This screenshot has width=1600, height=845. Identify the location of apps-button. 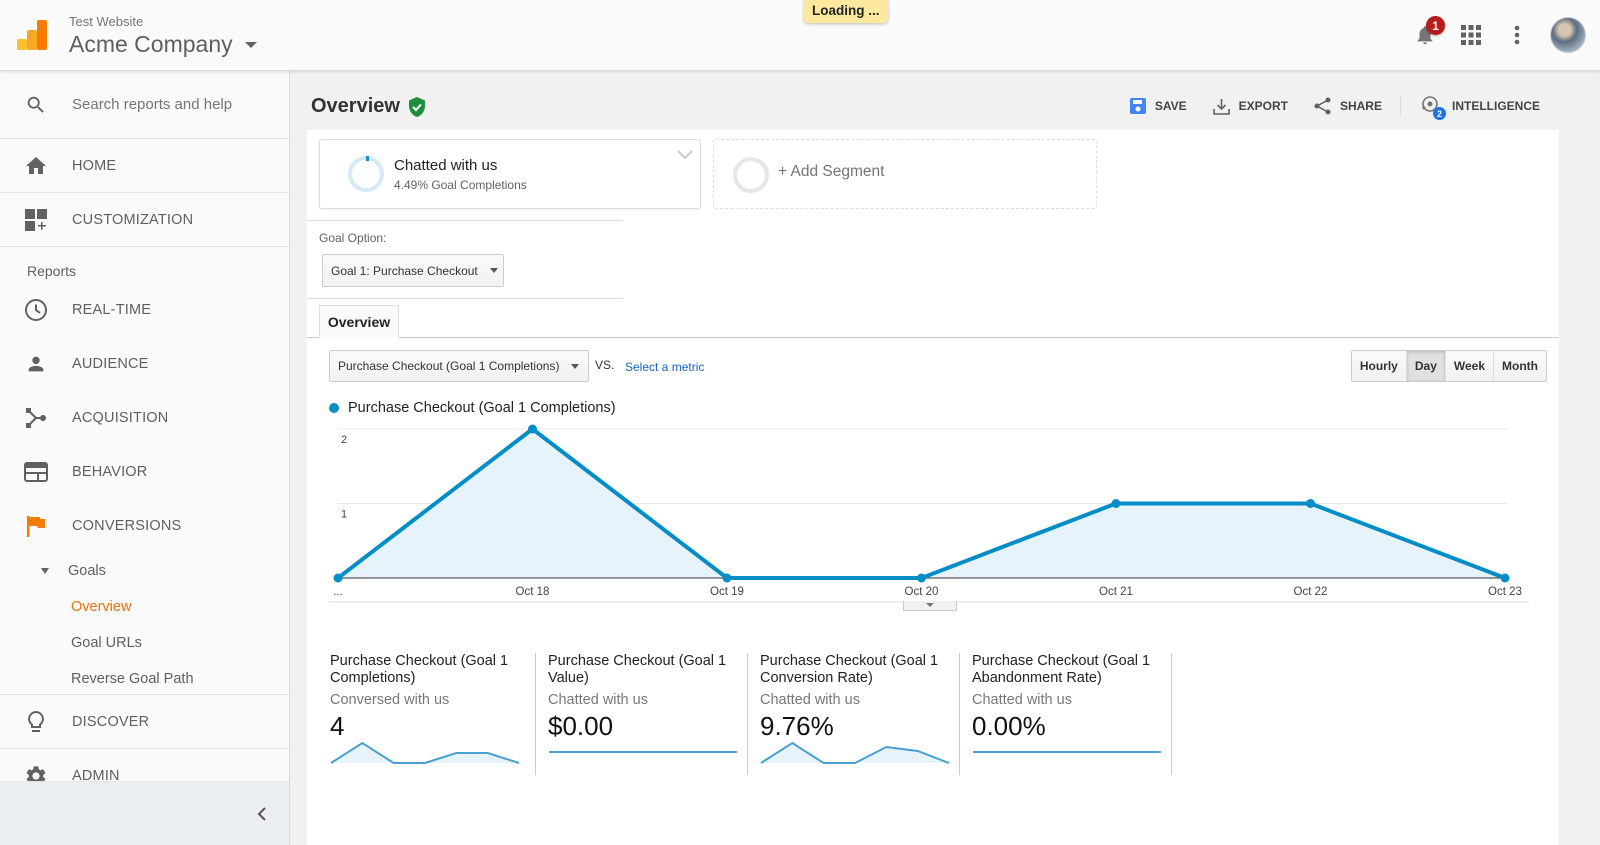
(1471, 35).